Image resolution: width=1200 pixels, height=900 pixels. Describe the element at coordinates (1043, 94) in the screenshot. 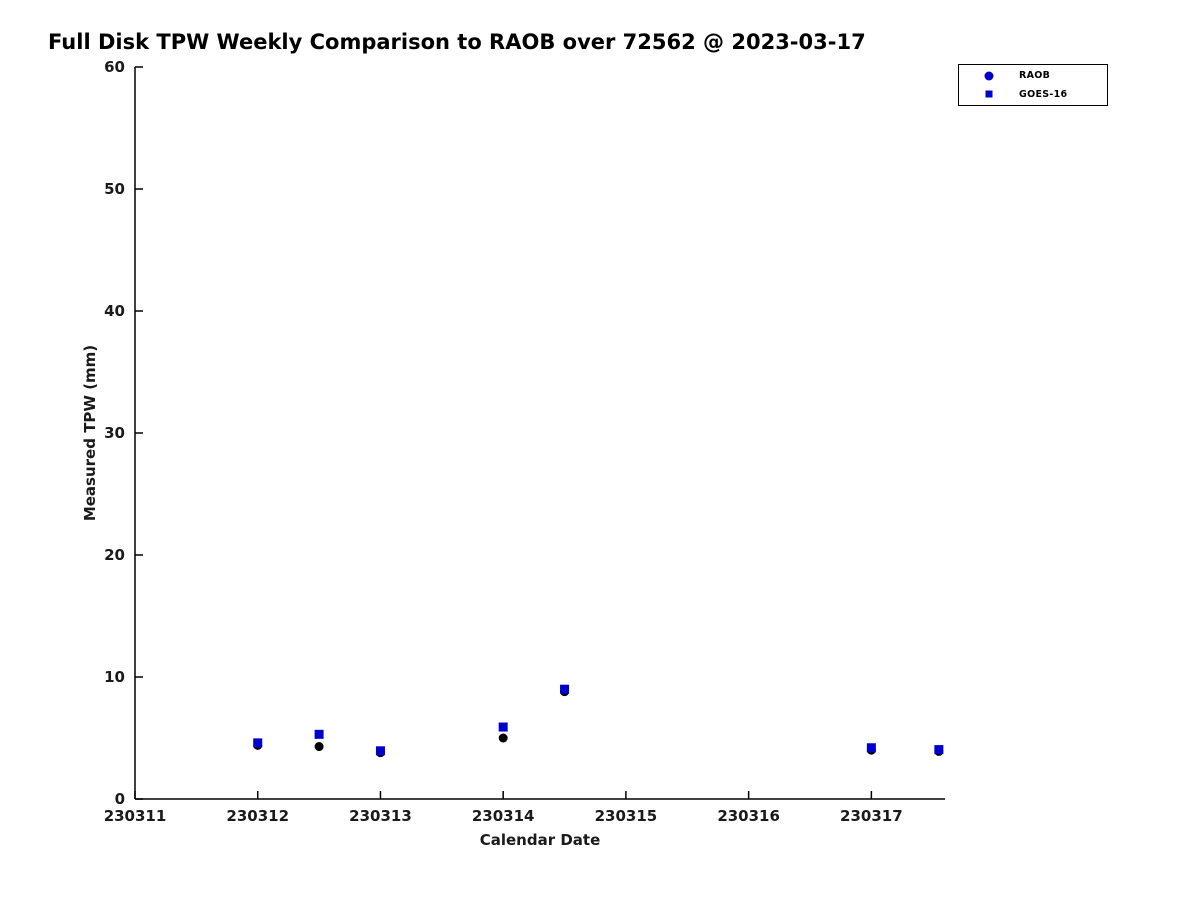

I see `legend-label-goes16: GOES-16` at that location.